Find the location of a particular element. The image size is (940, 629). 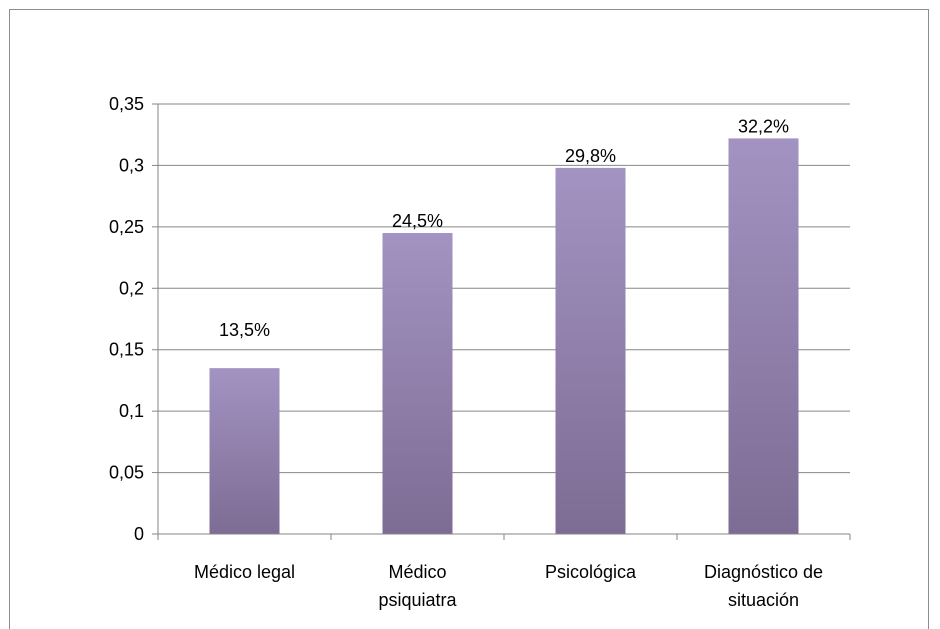

category-label: Médico legal is located at coordinates (244, 572).